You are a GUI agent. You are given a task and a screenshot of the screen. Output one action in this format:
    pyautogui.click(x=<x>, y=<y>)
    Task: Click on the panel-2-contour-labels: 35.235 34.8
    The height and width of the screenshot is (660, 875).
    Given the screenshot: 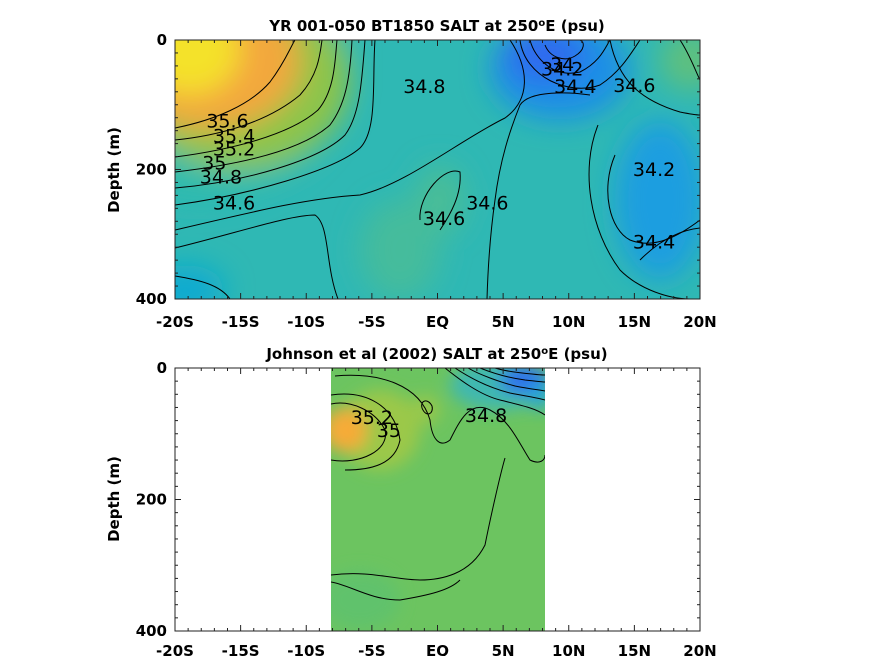 What is the action you would take?
    pyautogui.click(x=429, y=423)
    